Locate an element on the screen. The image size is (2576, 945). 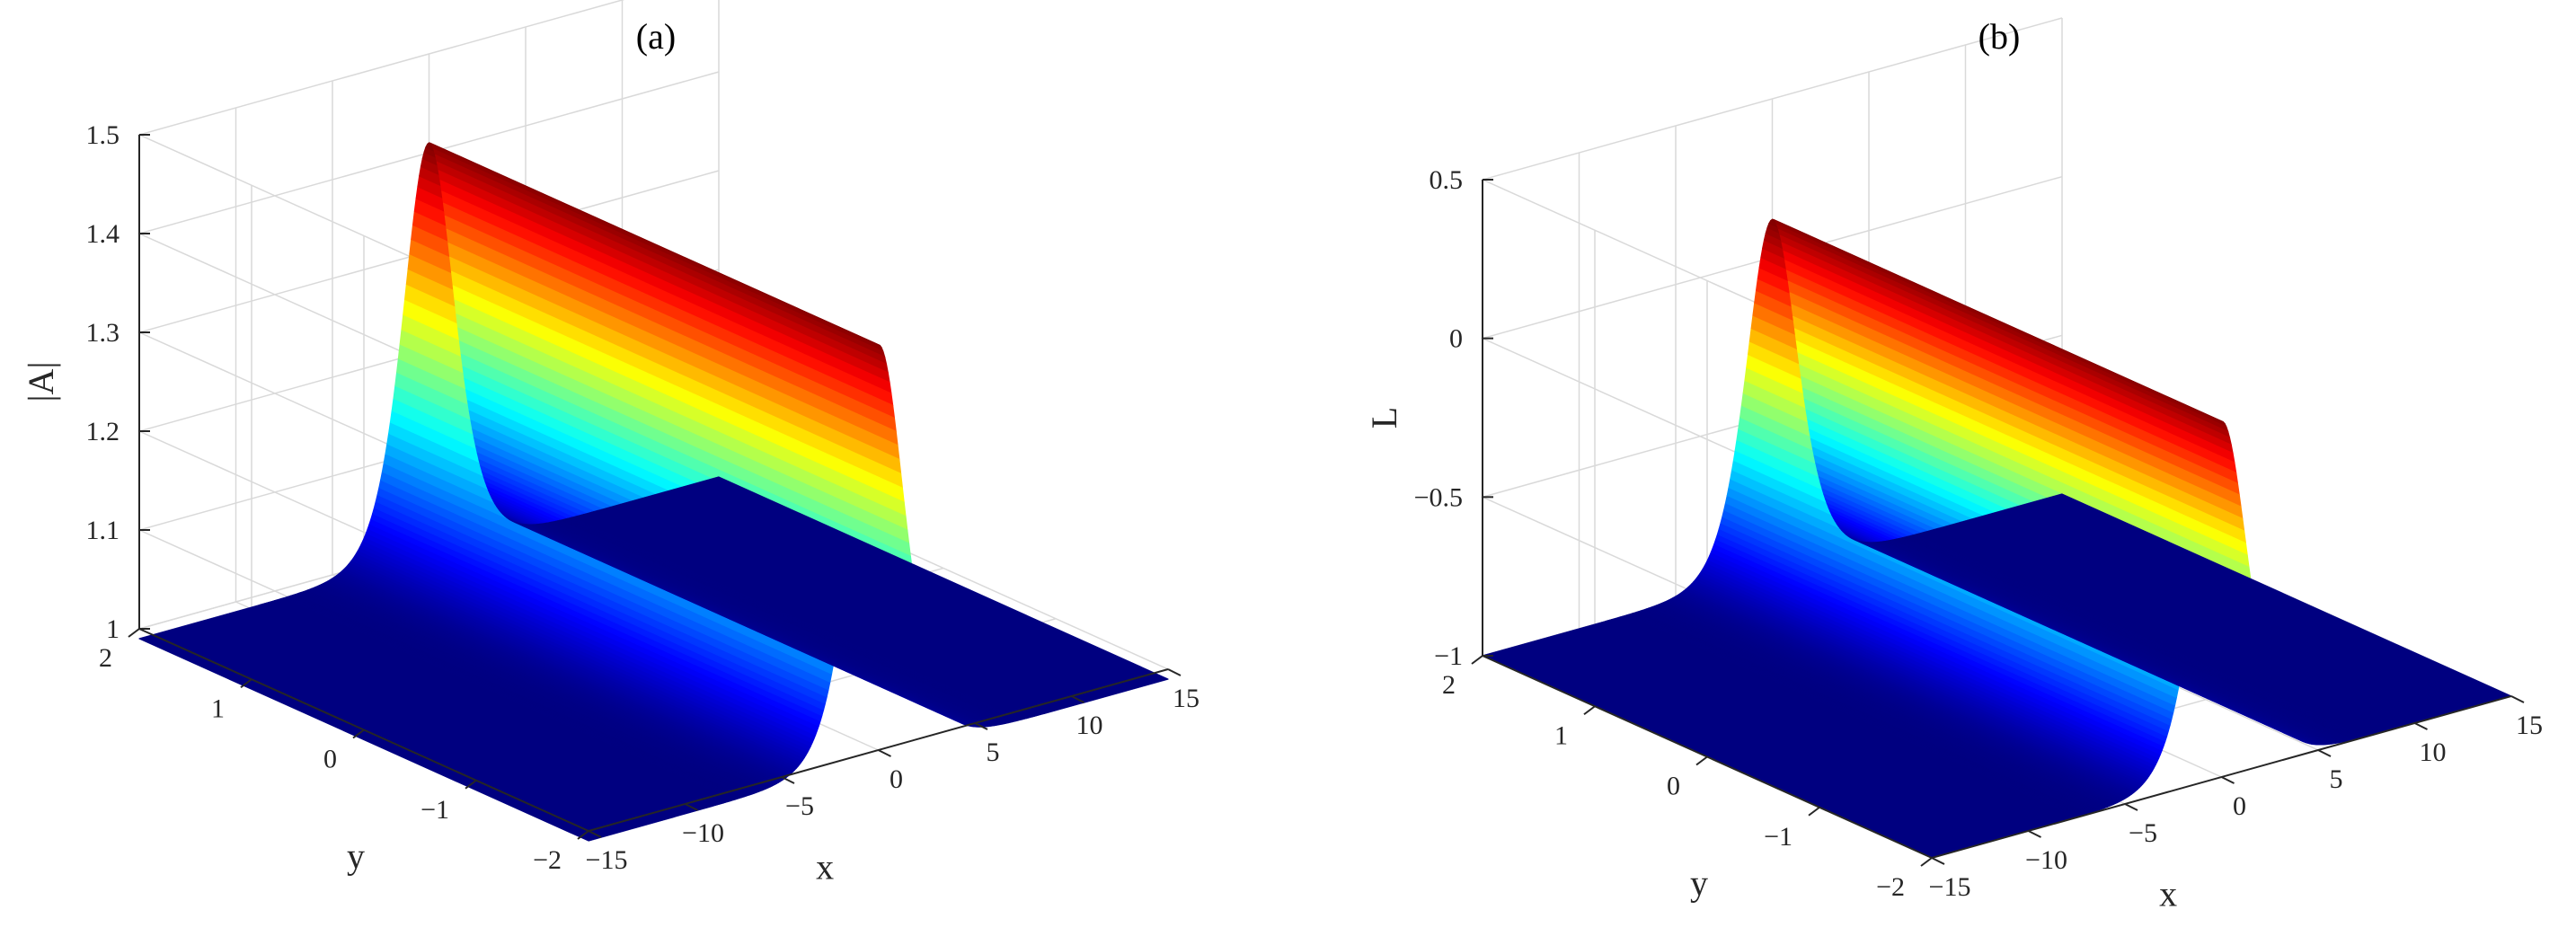
z-axis-label: L is located at coordinates (1384, 417).